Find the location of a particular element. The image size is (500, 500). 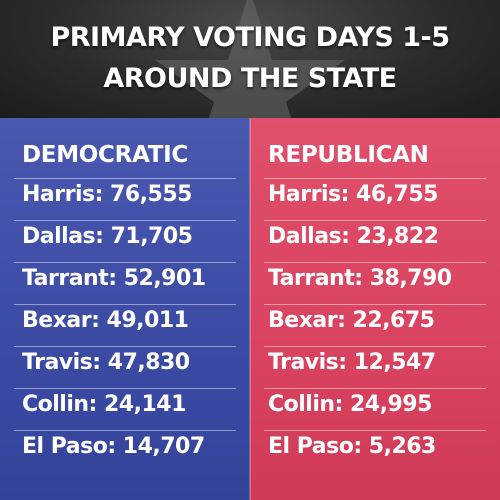

republican-row-dallas: Dallas: 23,822 is located at coordinates (353, 236).